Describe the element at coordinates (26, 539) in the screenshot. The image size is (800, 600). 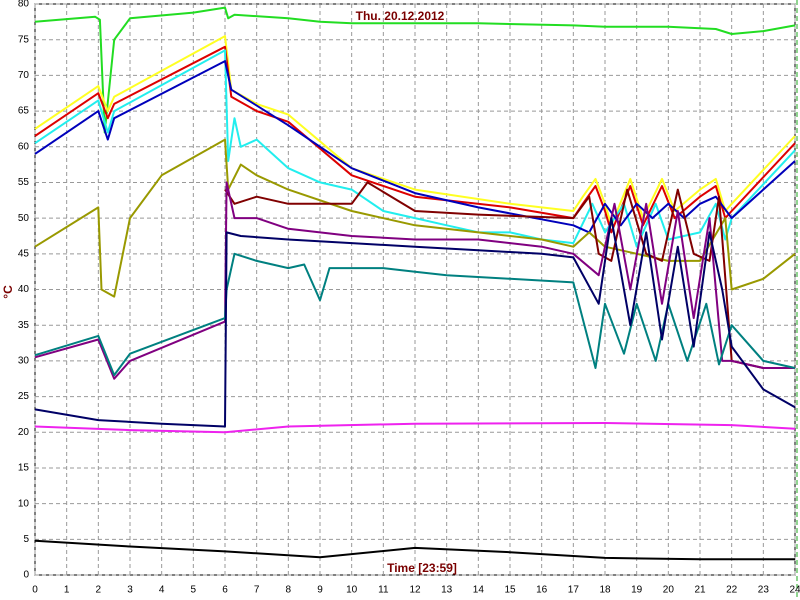
I see `y-tick-label: 5` at that location.